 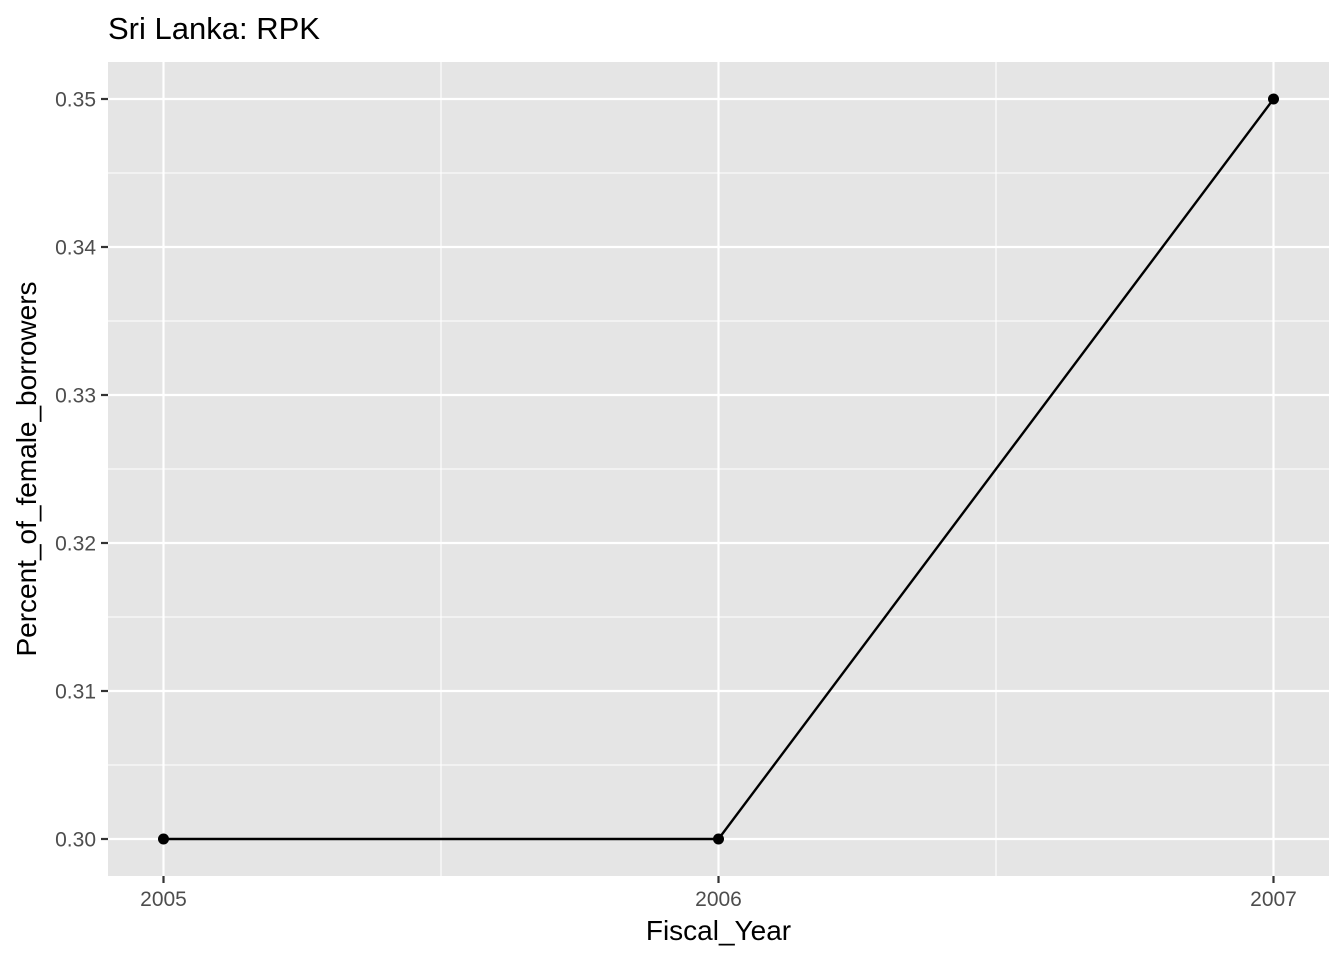 What do you see at coordinates (75, 840) in the screenshot?
I see `y-tick-label: 0.30` at bounding box center [75, 840].